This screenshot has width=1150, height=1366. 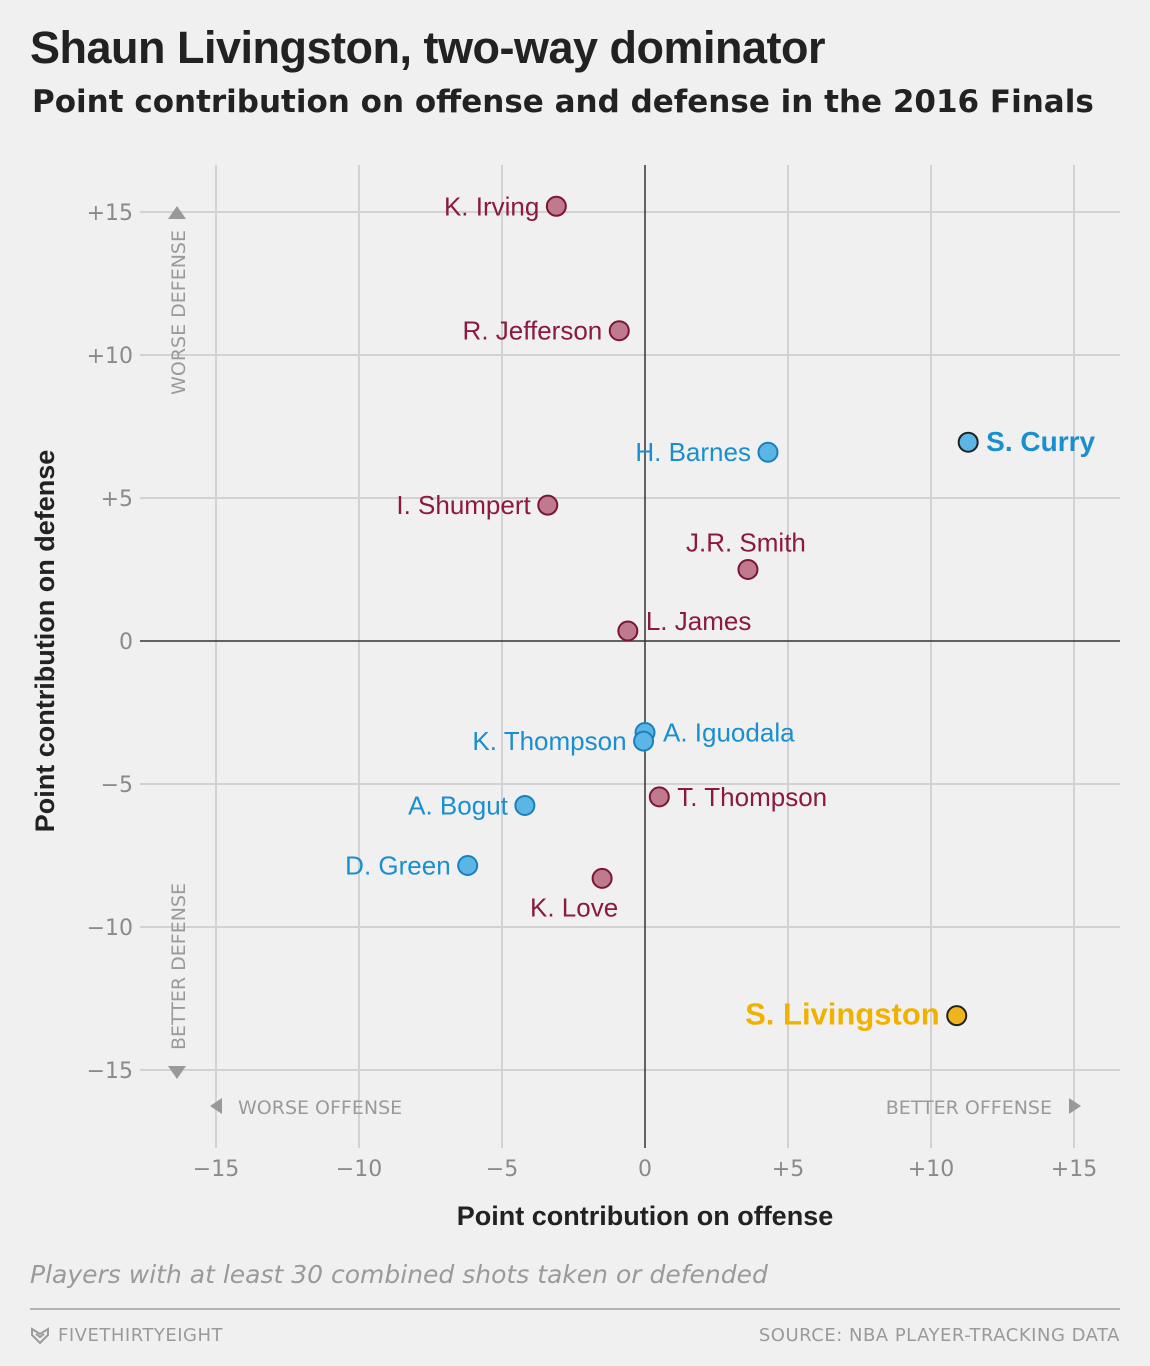 What do you see at coordinates (628, 631) in the screenshot?
I see `marker-l-james` at bounding box center [628, 631].